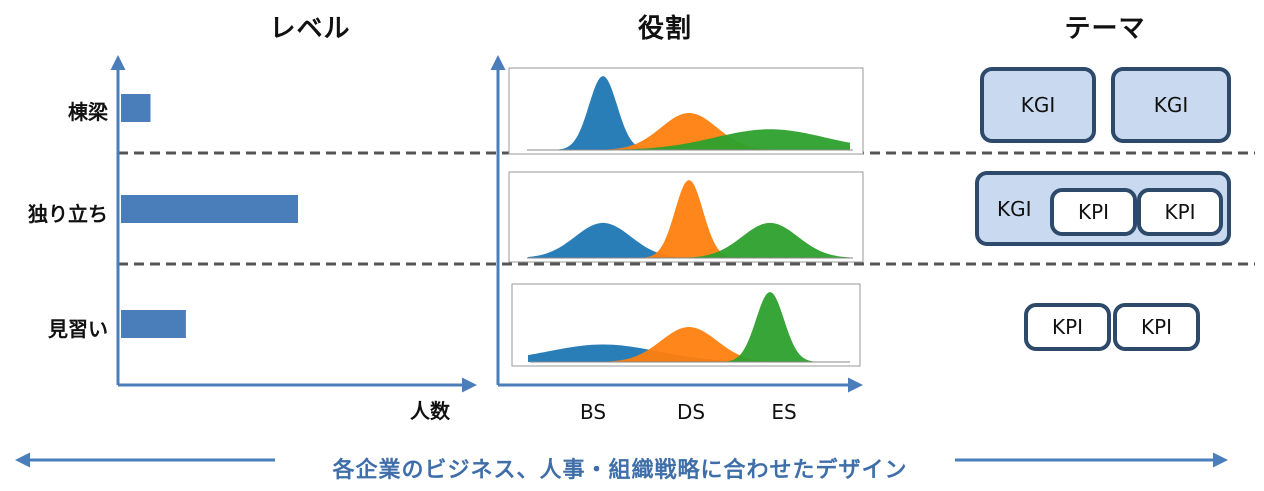  I want to click on role-heading: 役割, so click(664, 29).